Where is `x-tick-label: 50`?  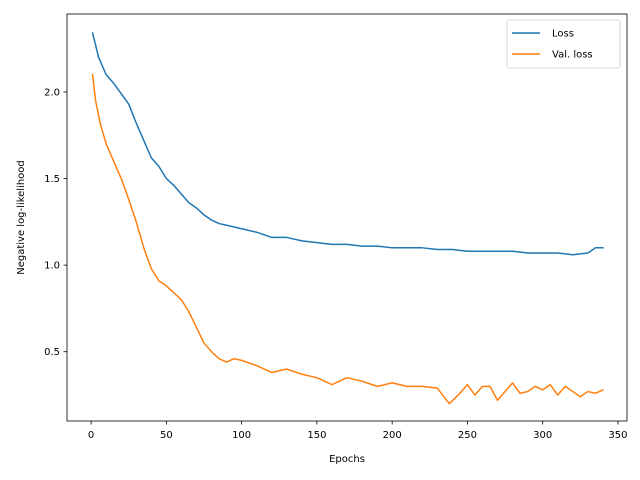
x-tick-label: 50 is located at coordinates (166, 435).